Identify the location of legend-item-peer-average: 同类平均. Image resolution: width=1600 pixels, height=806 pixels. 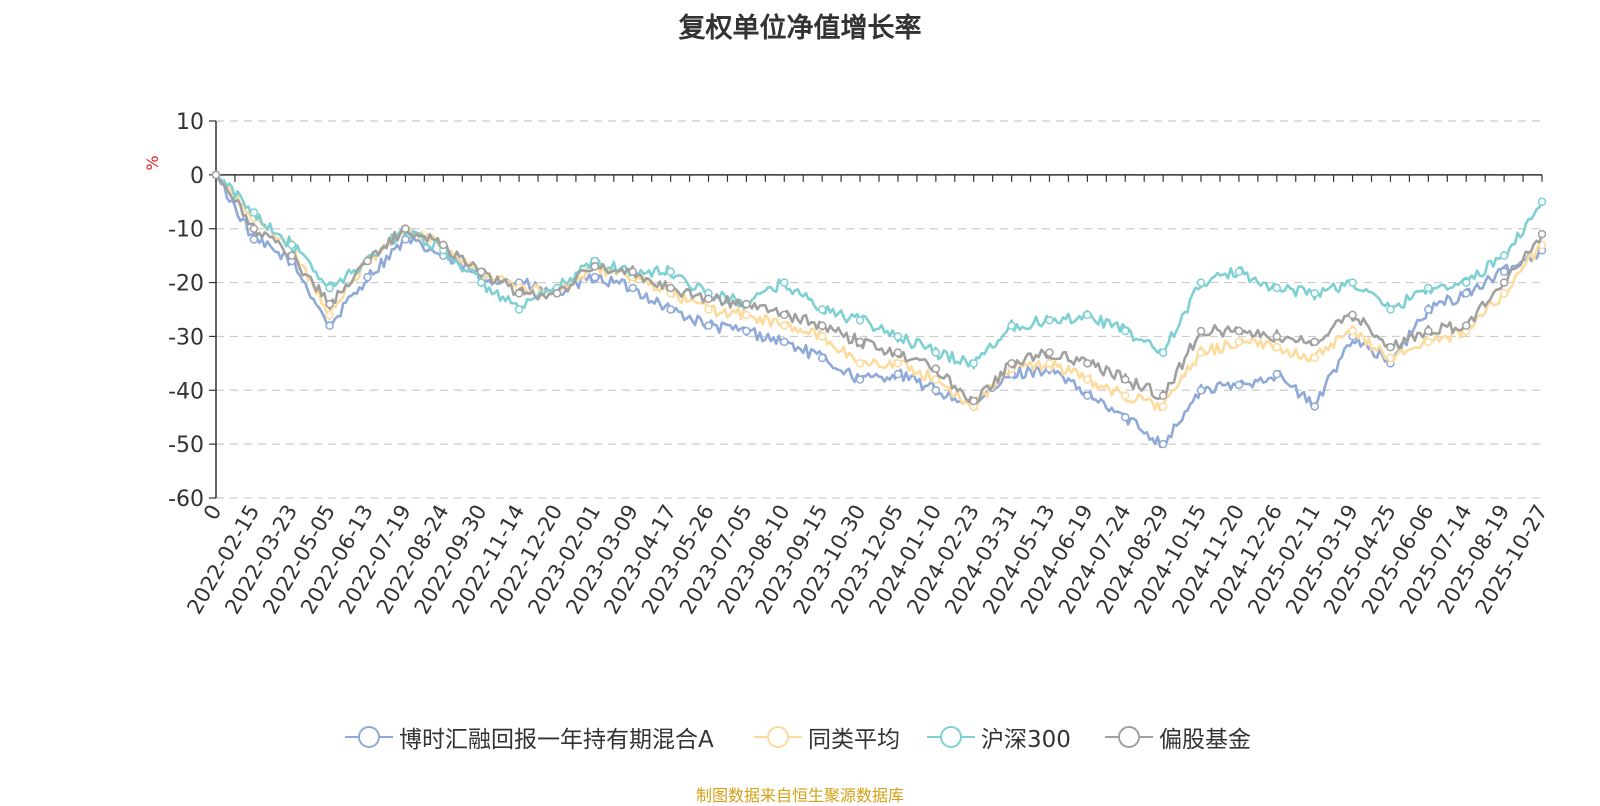
(827, 737).